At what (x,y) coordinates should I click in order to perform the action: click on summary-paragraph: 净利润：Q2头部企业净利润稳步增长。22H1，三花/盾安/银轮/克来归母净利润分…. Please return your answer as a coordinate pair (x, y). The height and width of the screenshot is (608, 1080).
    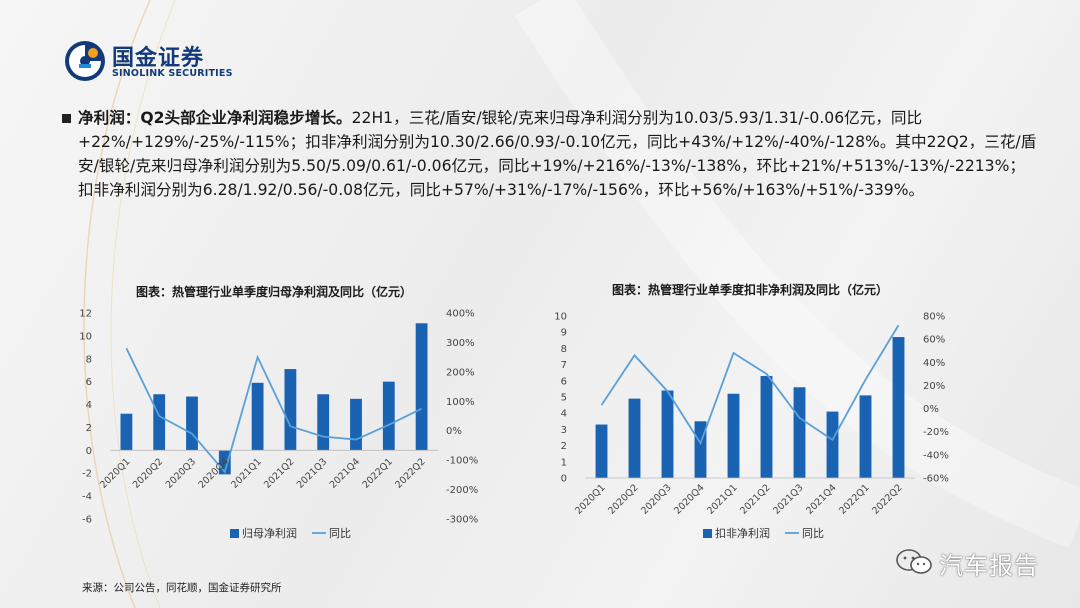
    Looking at the image, I should click on (550, 154).